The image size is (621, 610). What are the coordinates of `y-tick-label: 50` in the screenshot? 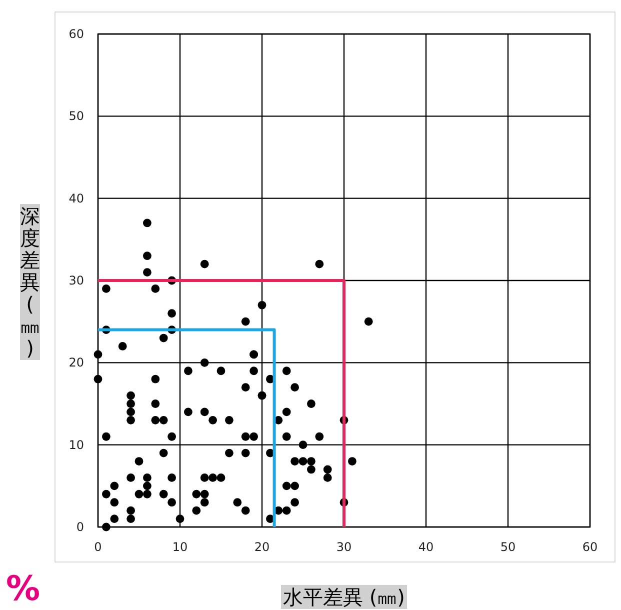 It's located at (76, 116).